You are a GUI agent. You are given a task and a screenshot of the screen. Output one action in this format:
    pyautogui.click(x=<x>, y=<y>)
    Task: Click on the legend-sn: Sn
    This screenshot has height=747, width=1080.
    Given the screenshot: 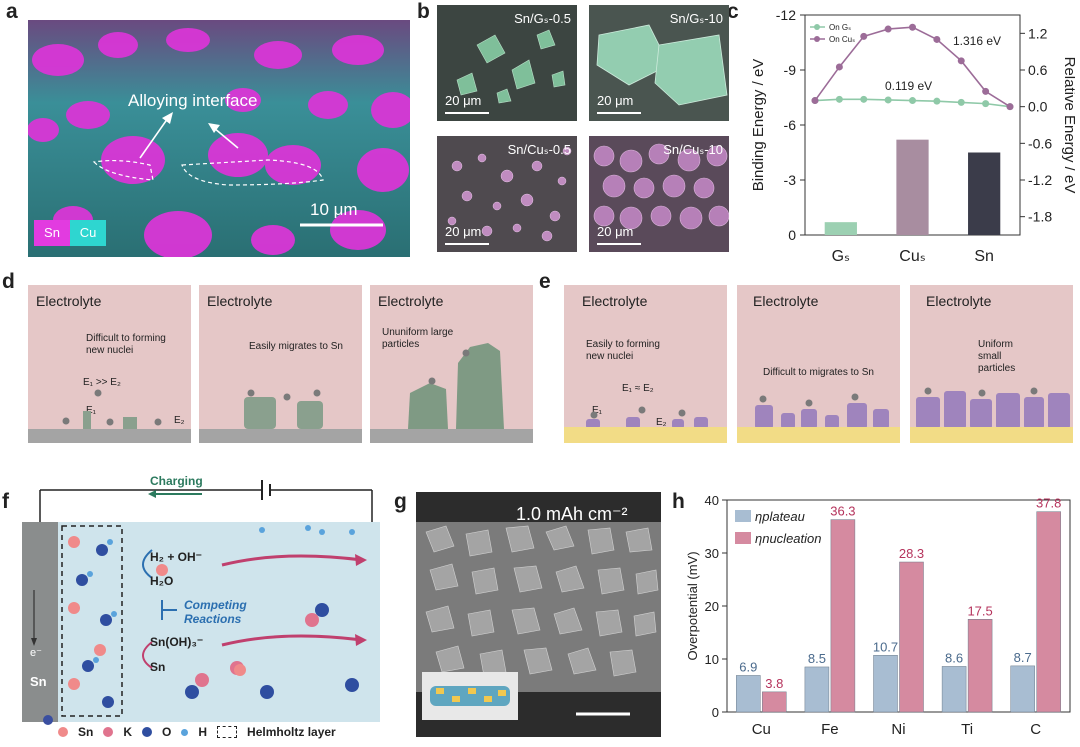 What is the action you would take?
    pyautogui.click(x=52, y=233)
    